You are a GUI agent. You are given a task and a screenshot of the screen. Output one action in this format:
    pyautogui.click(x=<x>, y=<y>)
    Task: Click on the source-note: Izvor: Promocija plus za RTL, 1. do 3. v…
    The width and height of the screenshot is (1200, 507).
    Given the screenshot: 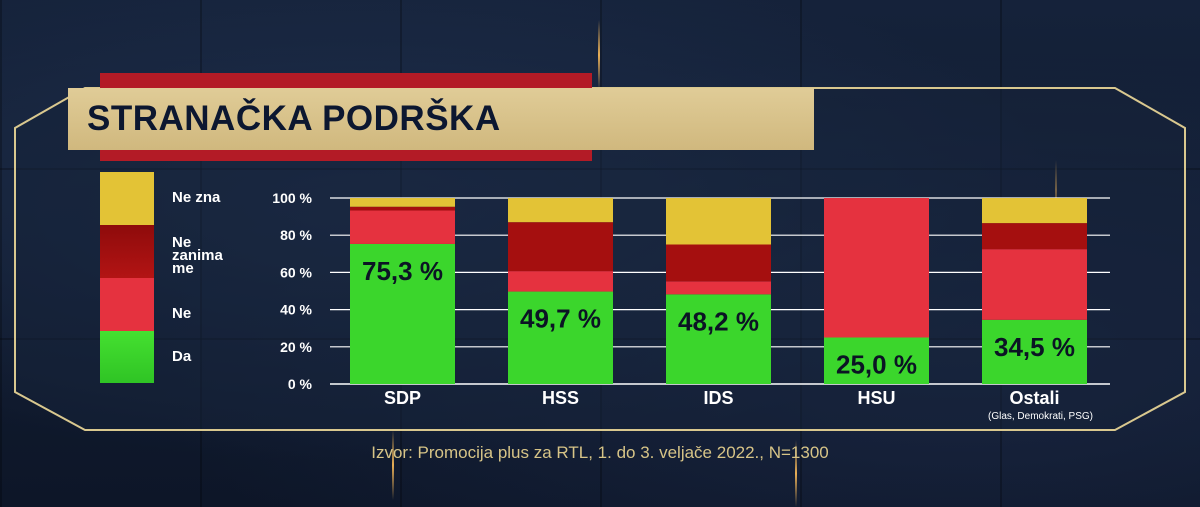 What is the action you would take?
    pyautogui.click(x=600, y=452)
    